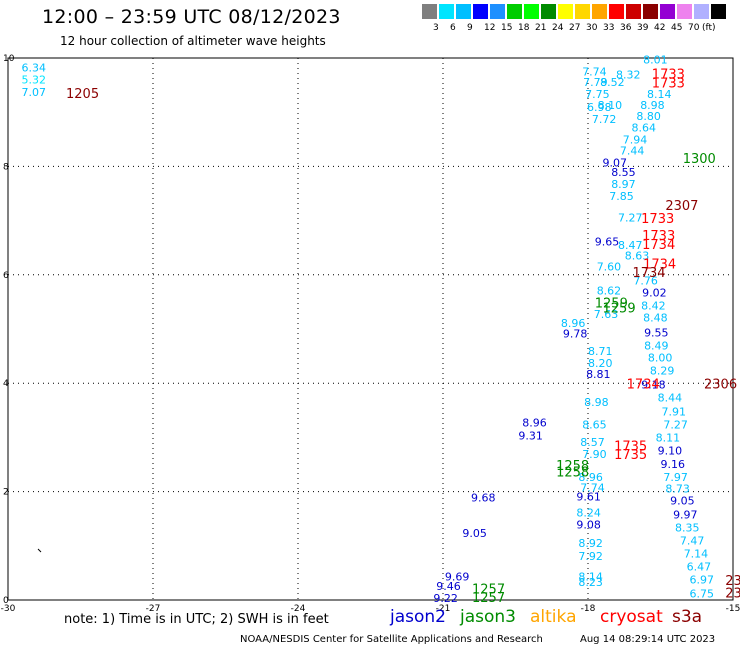  What do you see at coordinates (631, 617) in the screenshot?
I see `legend-cryosat: cryosat` at bounding box center [631, 617].